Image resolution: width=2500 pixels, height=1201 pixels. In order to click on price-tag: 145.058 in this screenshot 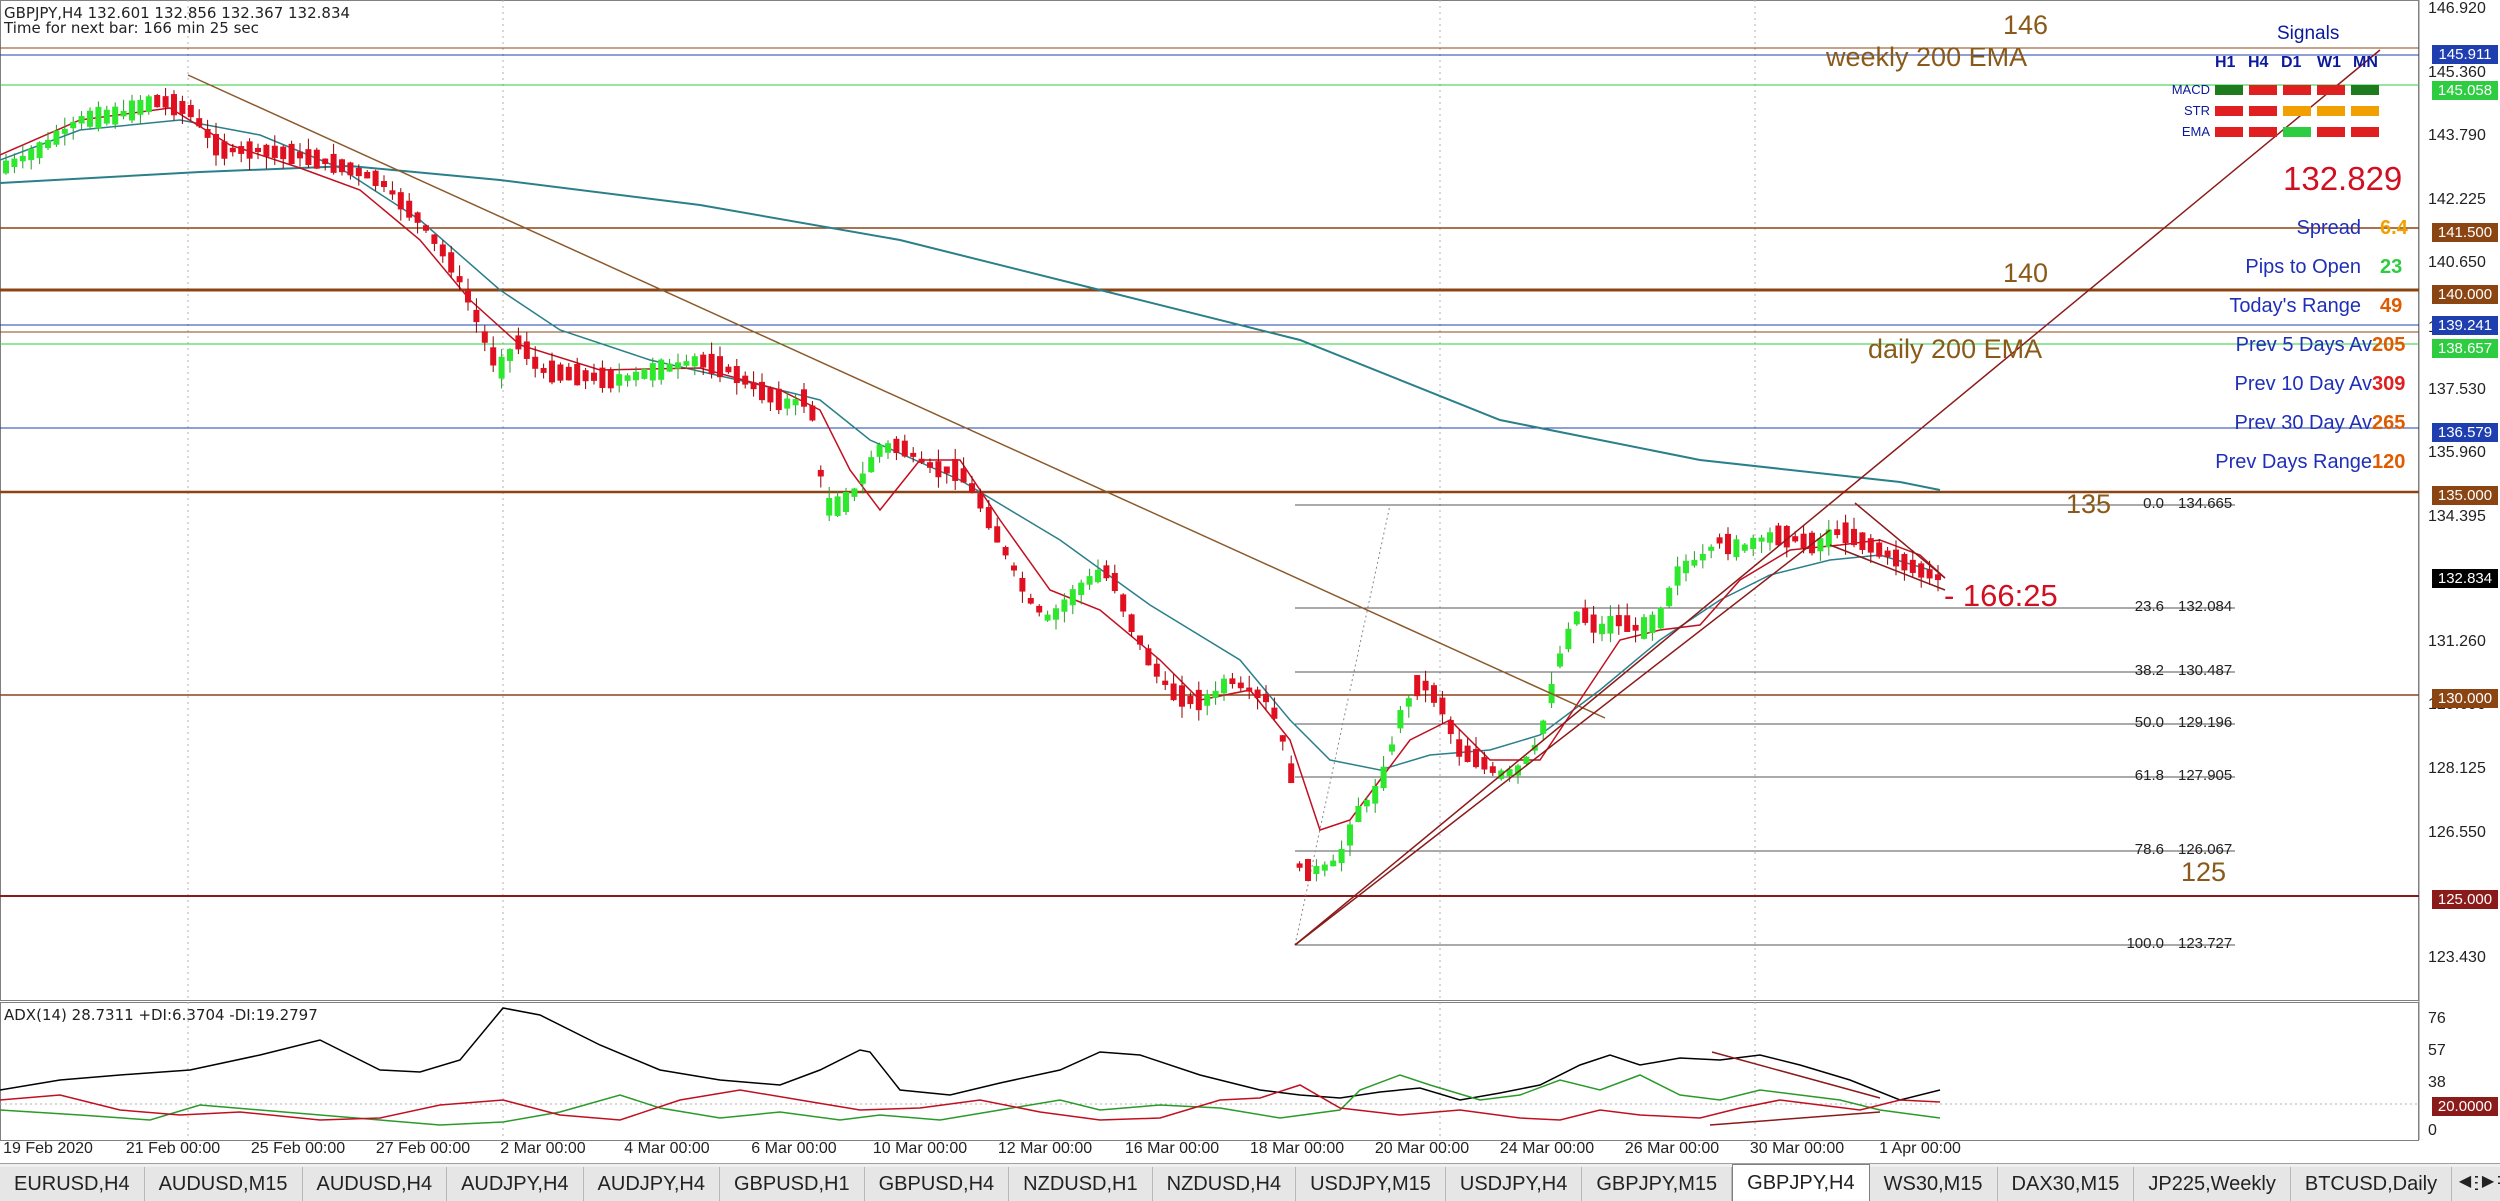, I will do `click(2465, 90)`.